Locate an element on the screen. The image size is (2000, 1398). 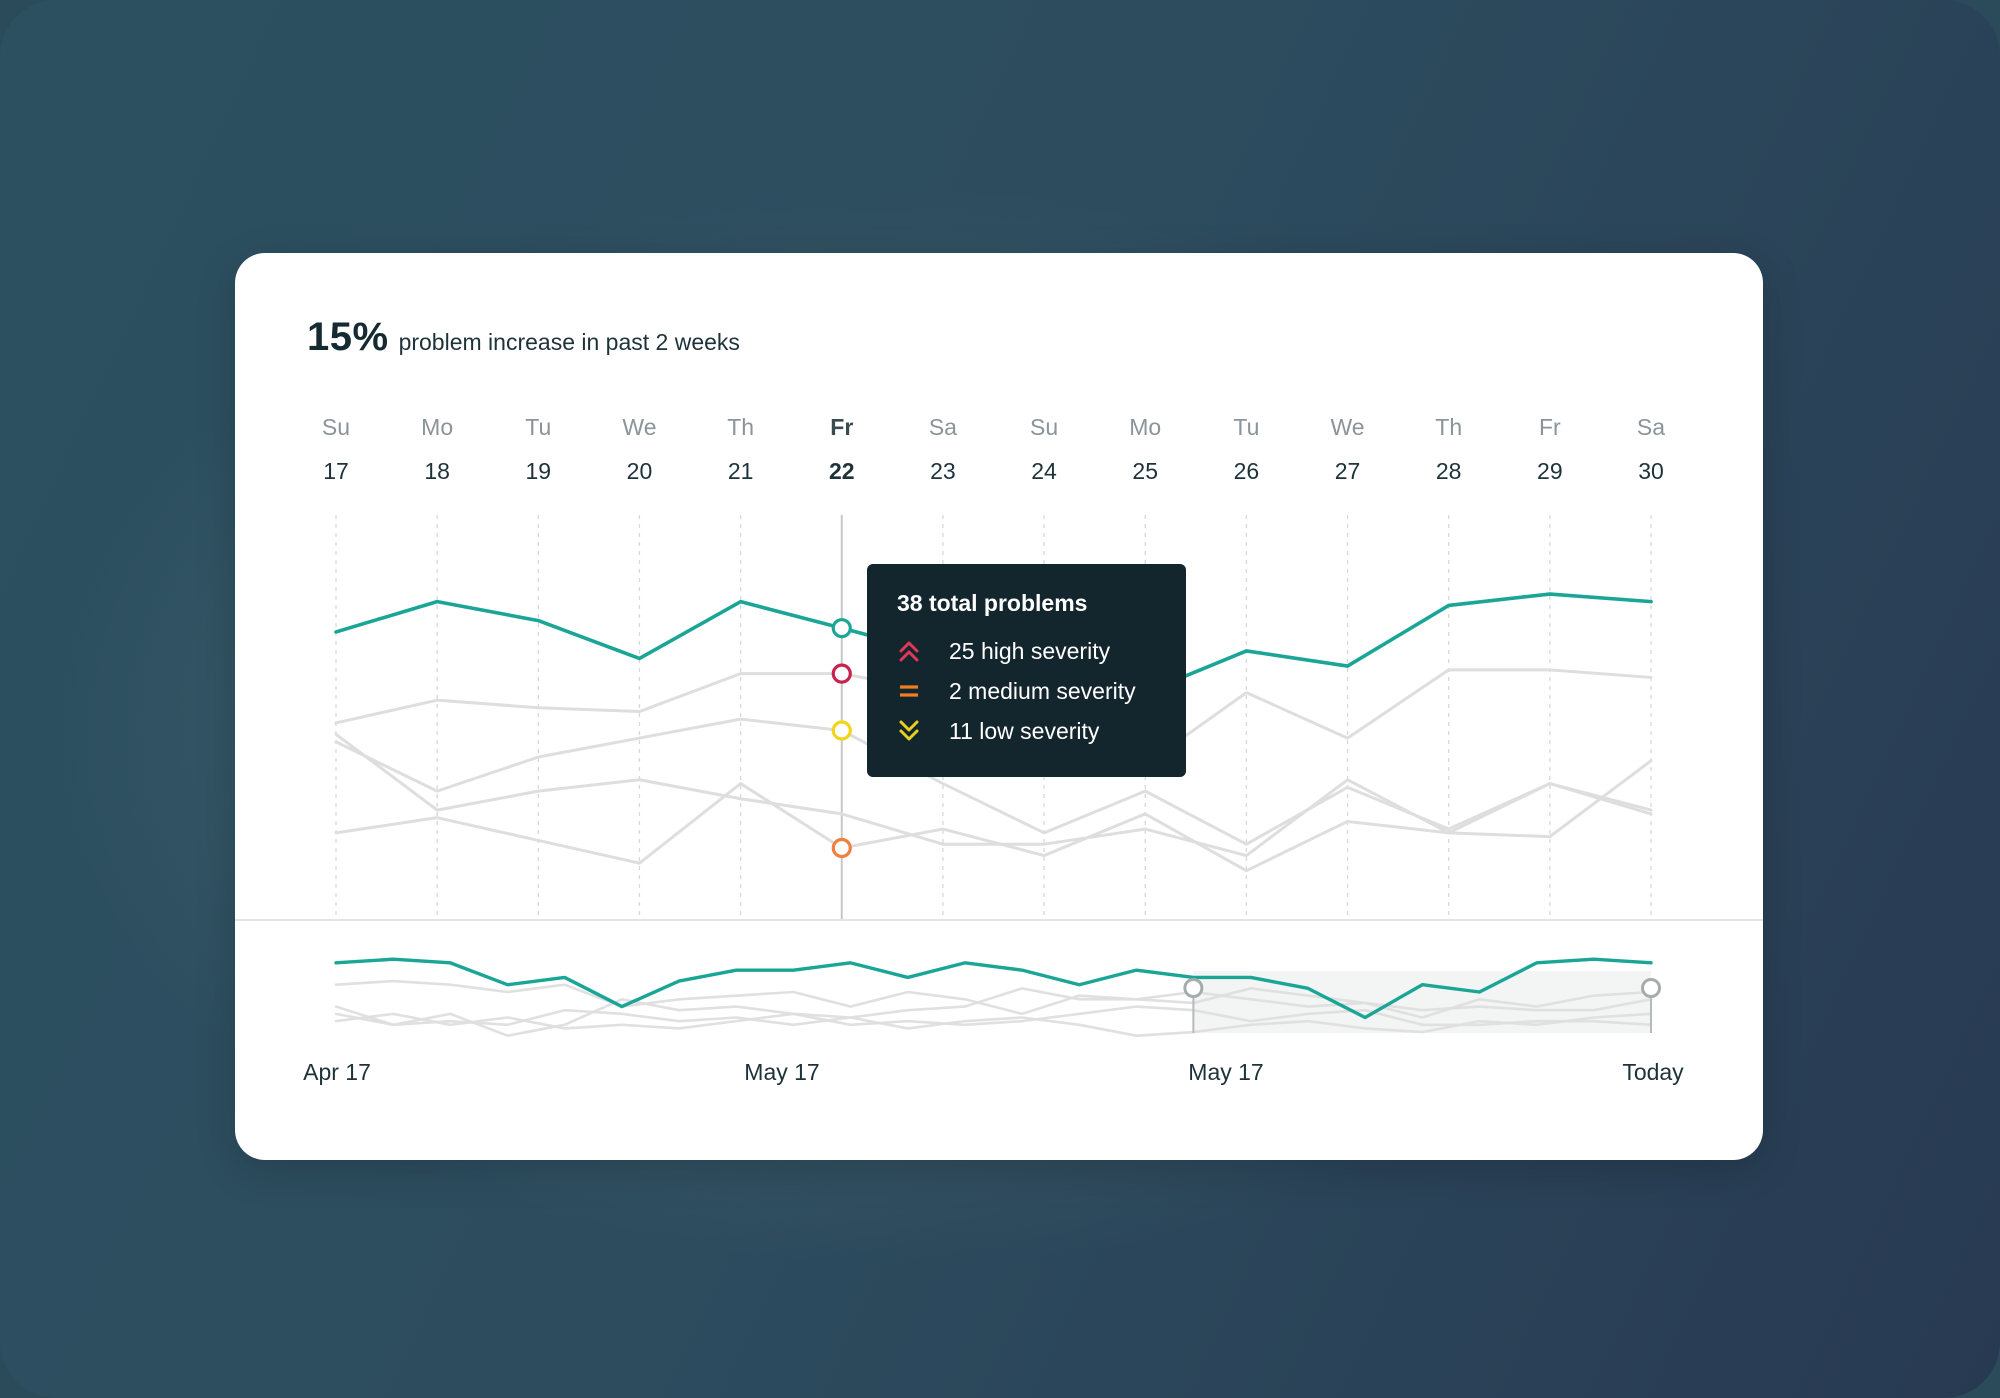
headline: 15% problem increase in past 2 weeks is located at coordinates (523, 337).